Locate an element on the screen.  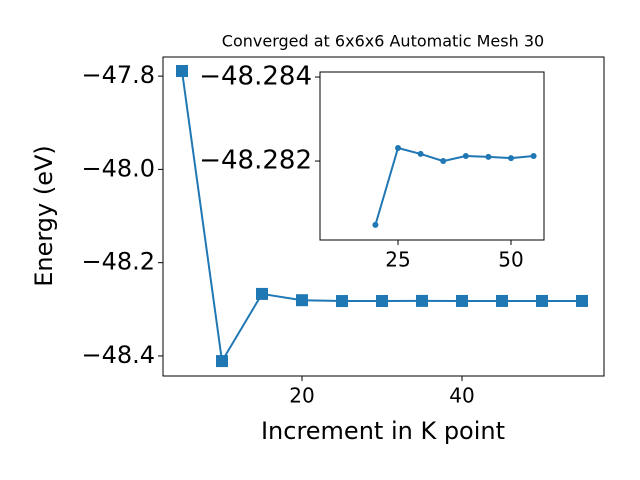
series-line is located at coordinates (454, 186).